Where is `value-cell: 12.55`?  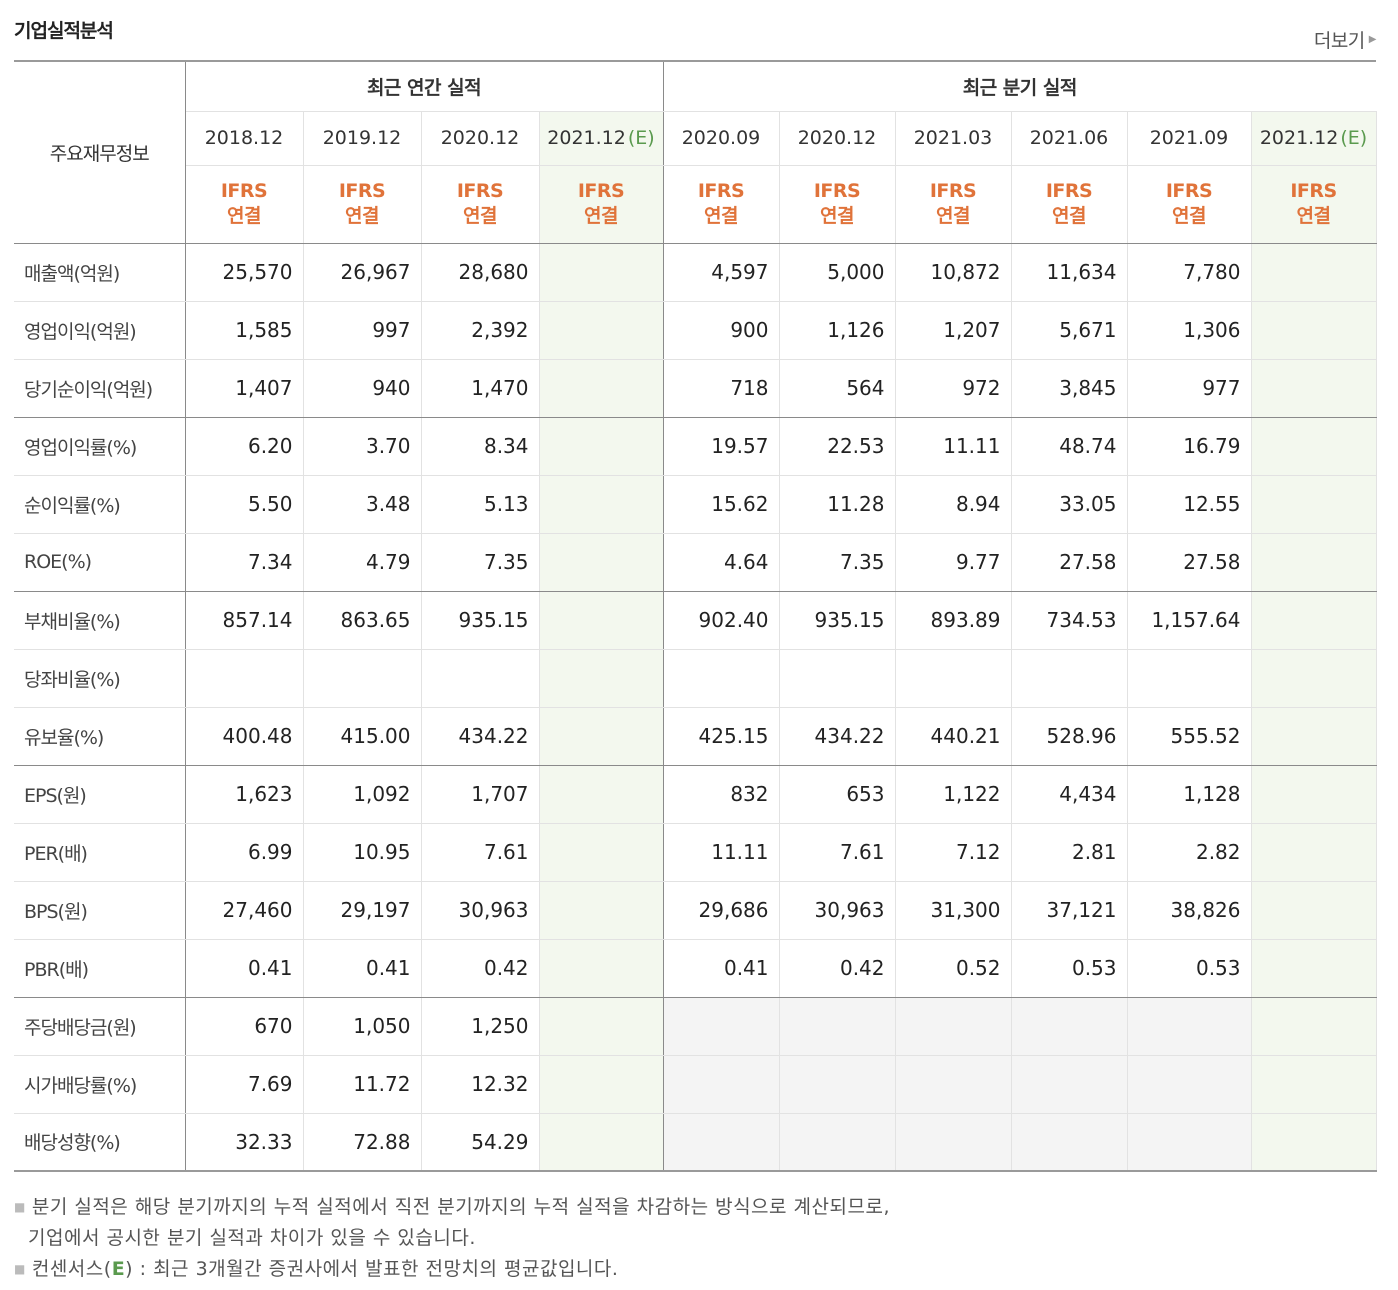 value-cell: 12.55 is located at coordinates (1189, 504).